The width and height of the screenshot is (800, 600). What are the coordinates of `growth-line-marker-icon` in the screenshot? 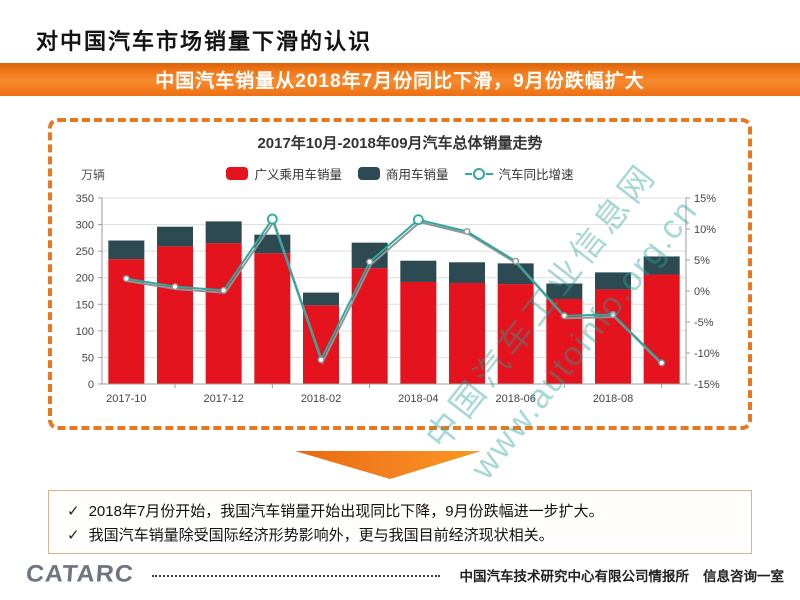 It's located at (478, 173).